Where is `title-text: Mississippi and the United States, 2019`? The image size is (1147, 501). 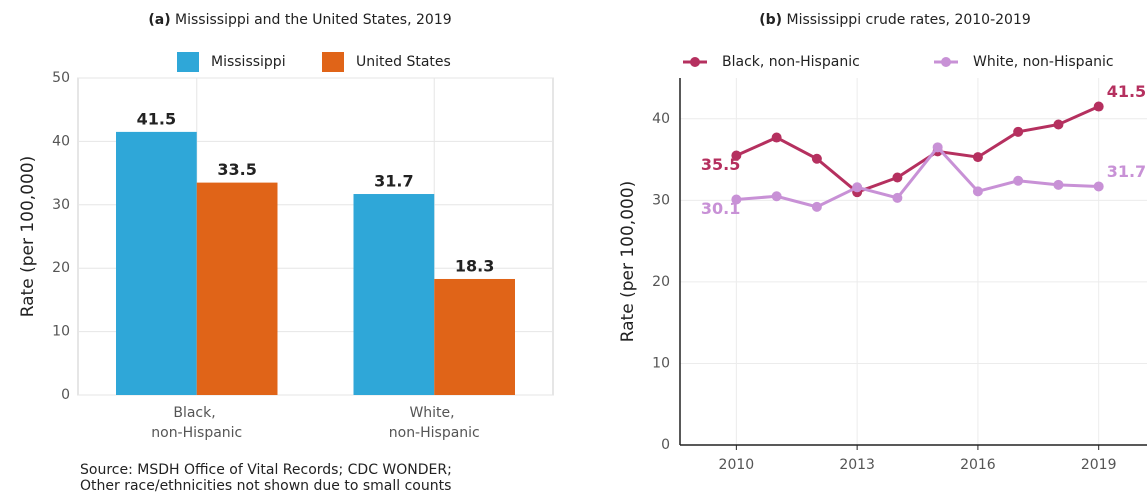
title-text: Mississippi and the United States, 2019 is located at coordinates (313, 20).